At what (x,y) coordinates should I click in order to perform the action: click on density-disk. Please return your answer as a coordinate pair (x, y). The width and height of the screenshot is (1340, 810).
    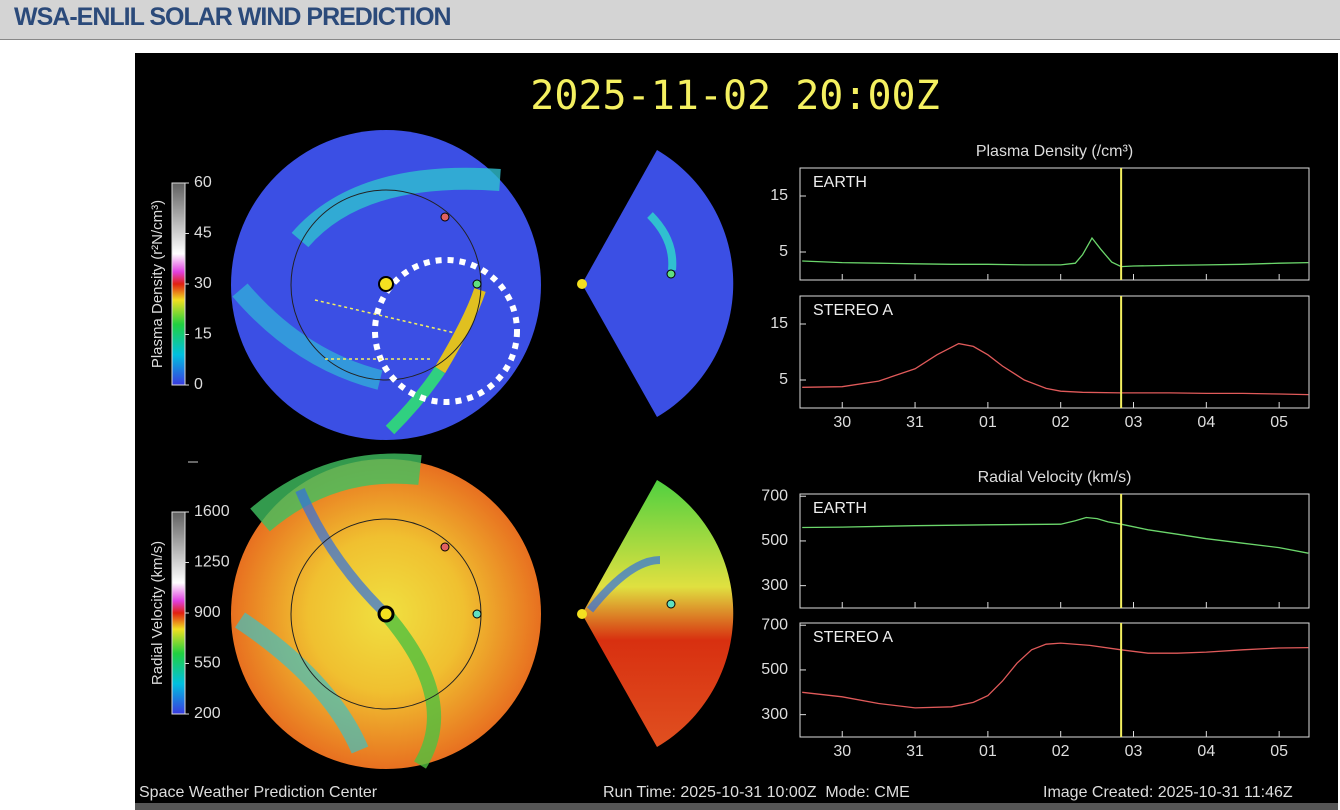
    Looking at the image, I should click on (386, 285).